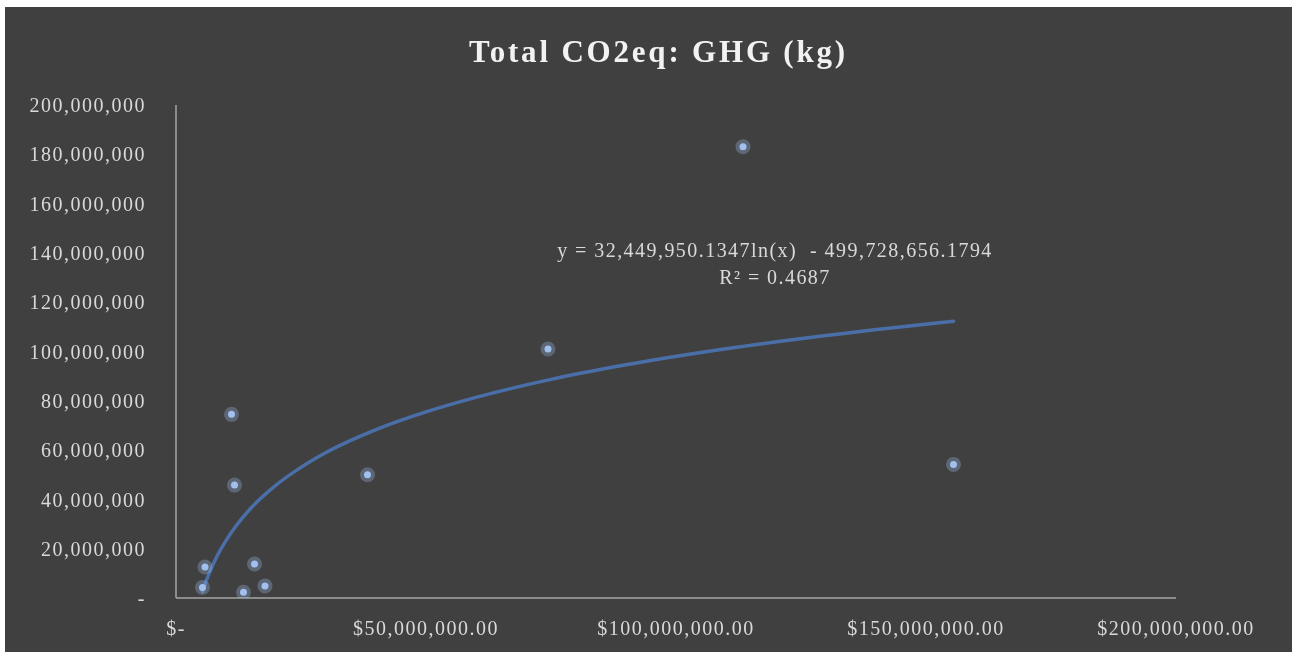 The image size is (1292, 652). I want to click on y-tick-label: 160,000,000, so click(87, 203).